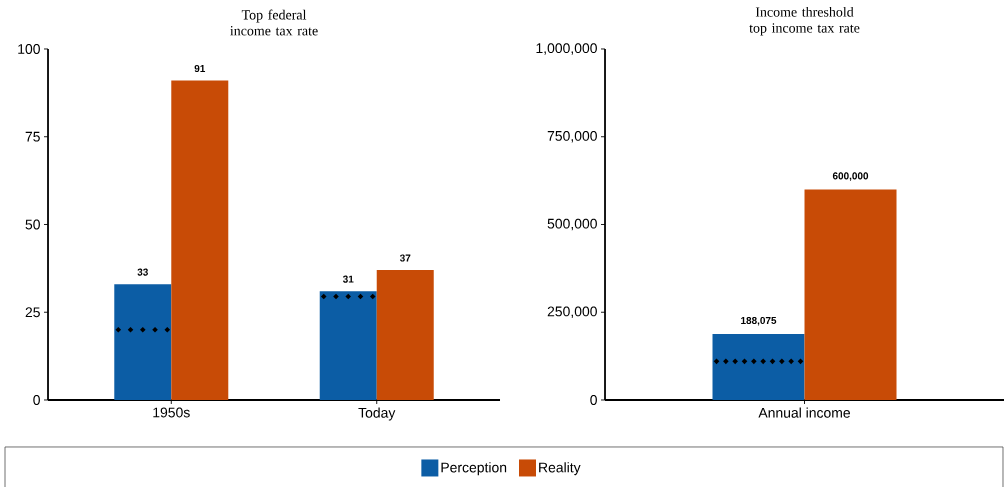  I want to click on data-label: 37, so click(405, 258).